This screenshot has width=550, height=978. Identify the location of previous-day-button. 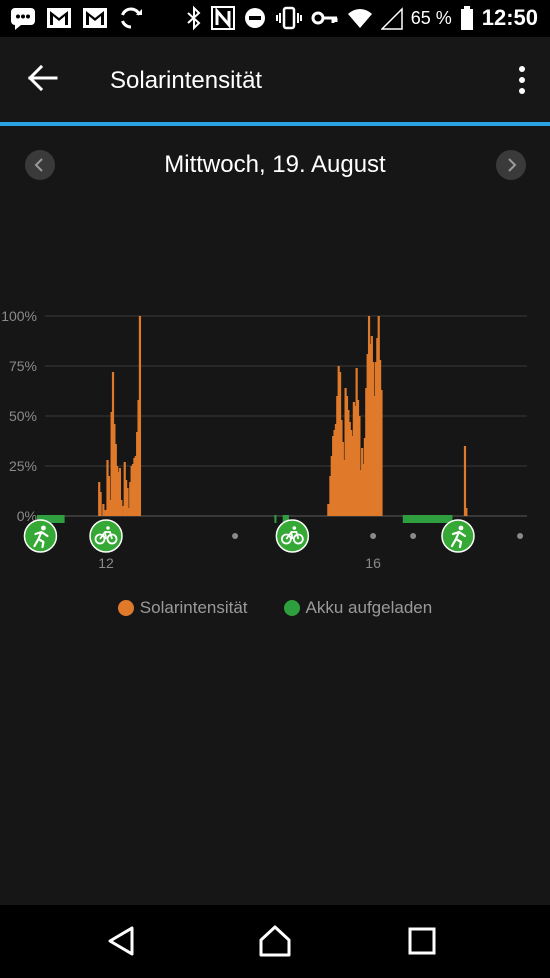
(40, 165).